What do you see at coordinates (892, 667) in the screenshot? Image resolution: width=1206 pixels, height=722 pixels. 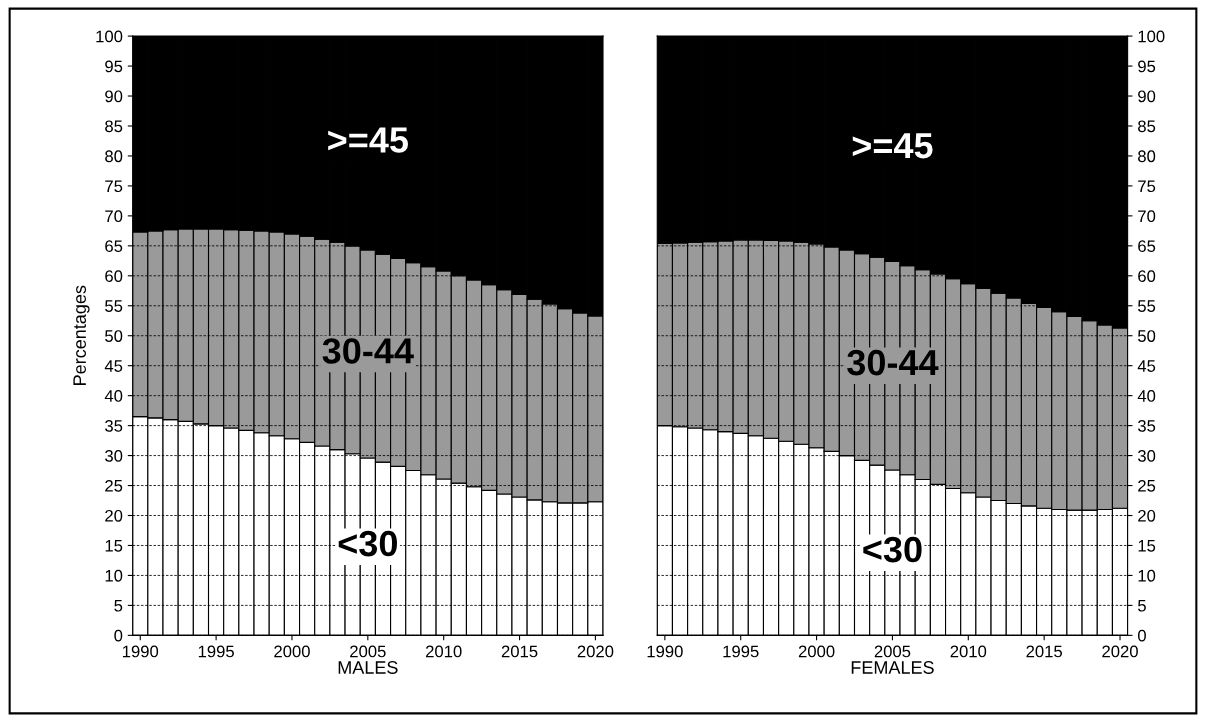 I see `x-axis-title: FEMALES` at bounding box center [892, 667].